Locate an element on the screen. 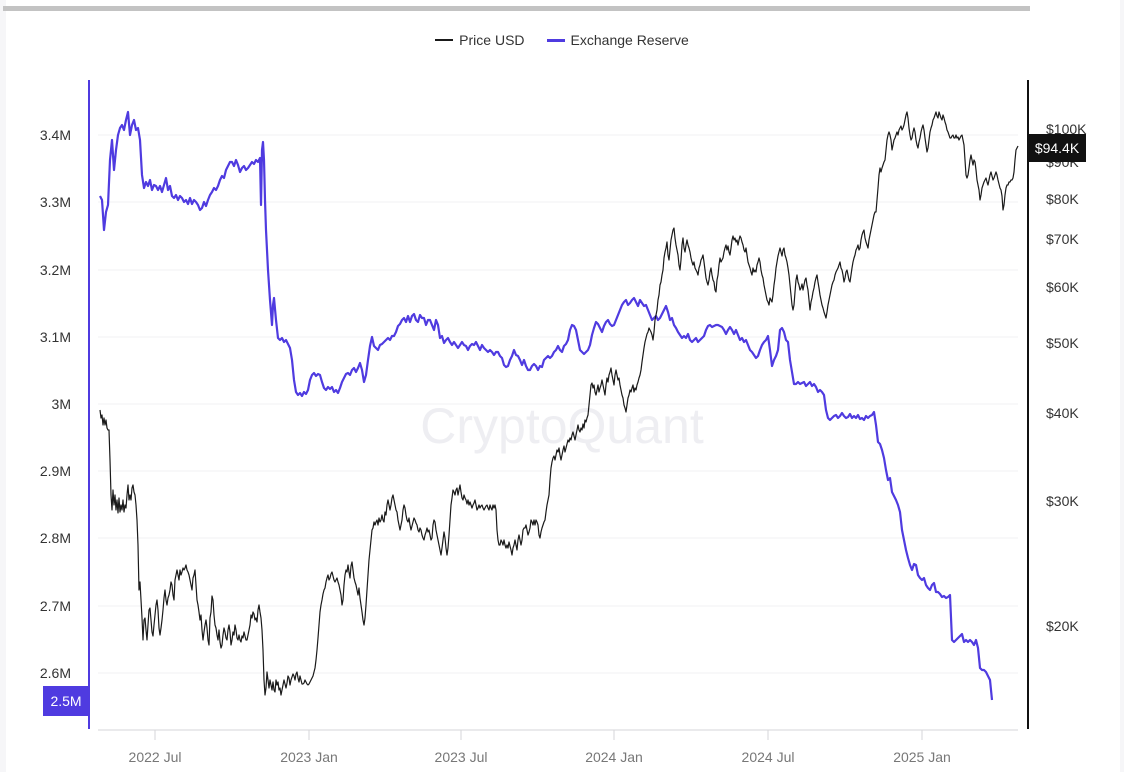  price-current-badge: $94.4K is located at coordinates (1057, 148).